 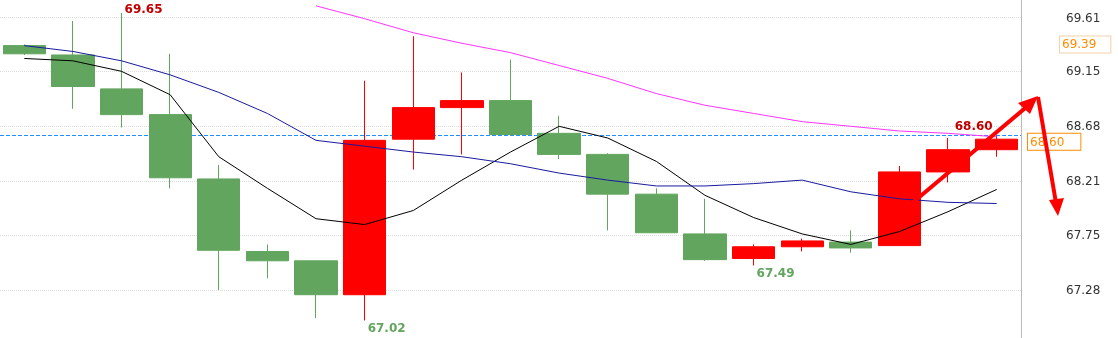 I want to click on text: 67.49, so click(x=775, y=273).